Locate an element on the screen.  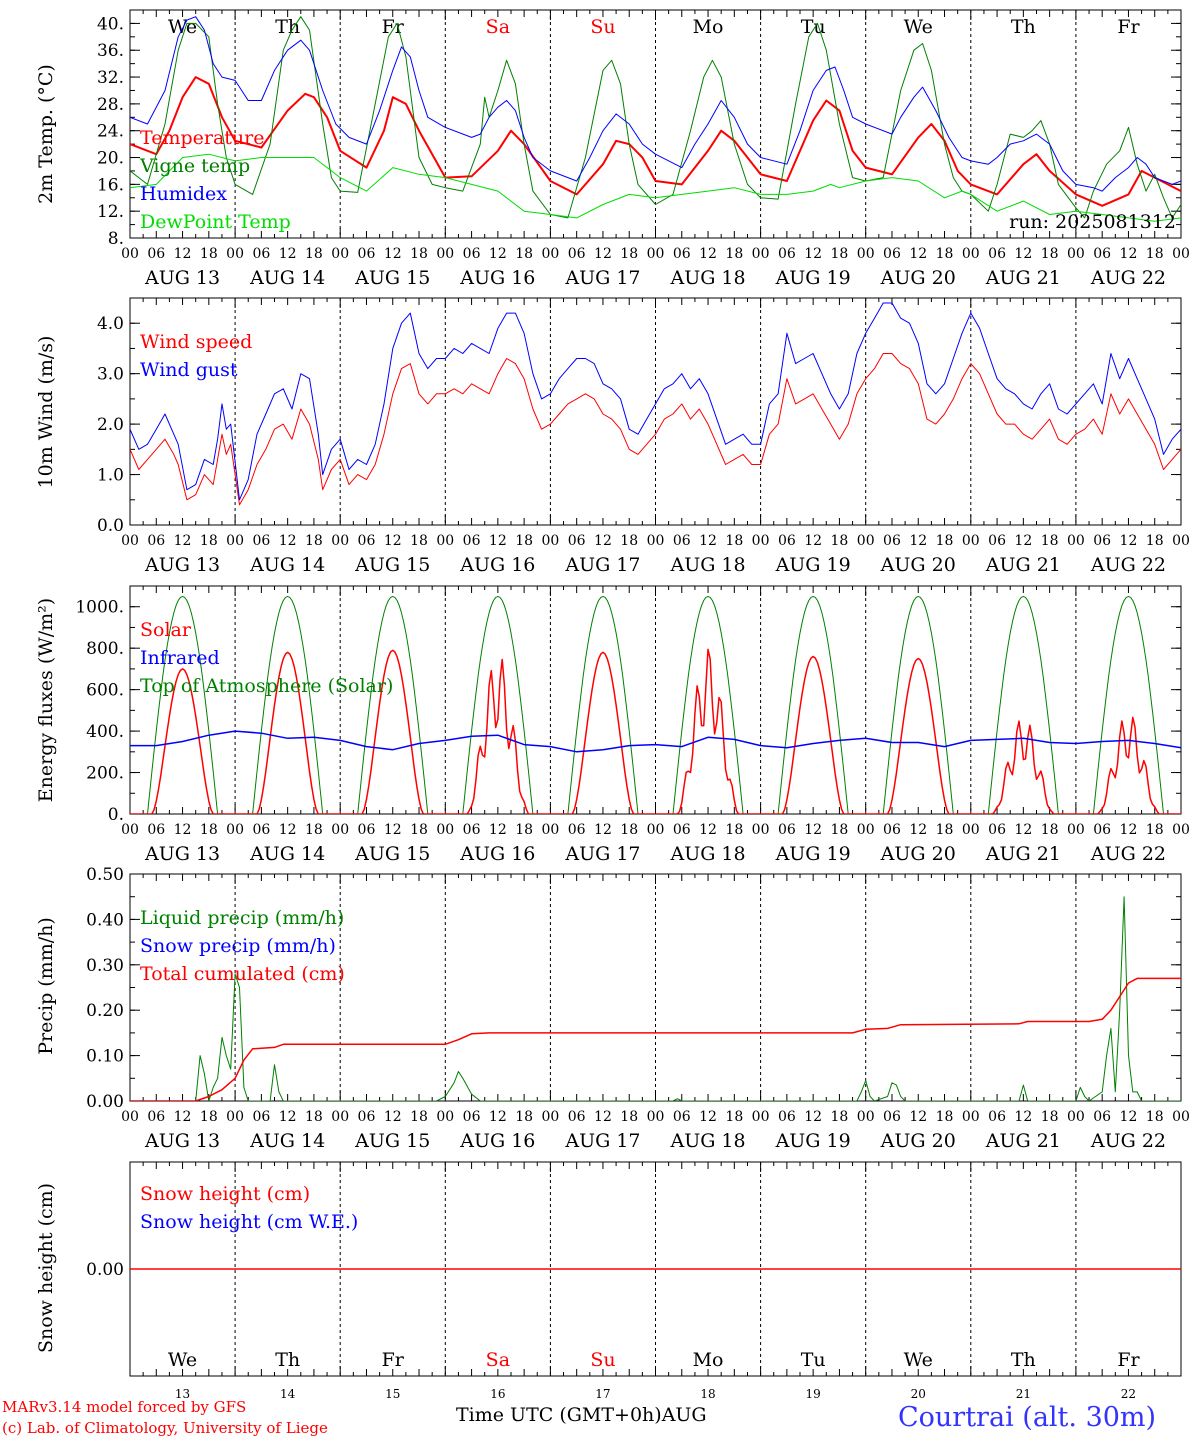
legend-entry: Snow precip (mm/h) is located at coordinates (238, 946).